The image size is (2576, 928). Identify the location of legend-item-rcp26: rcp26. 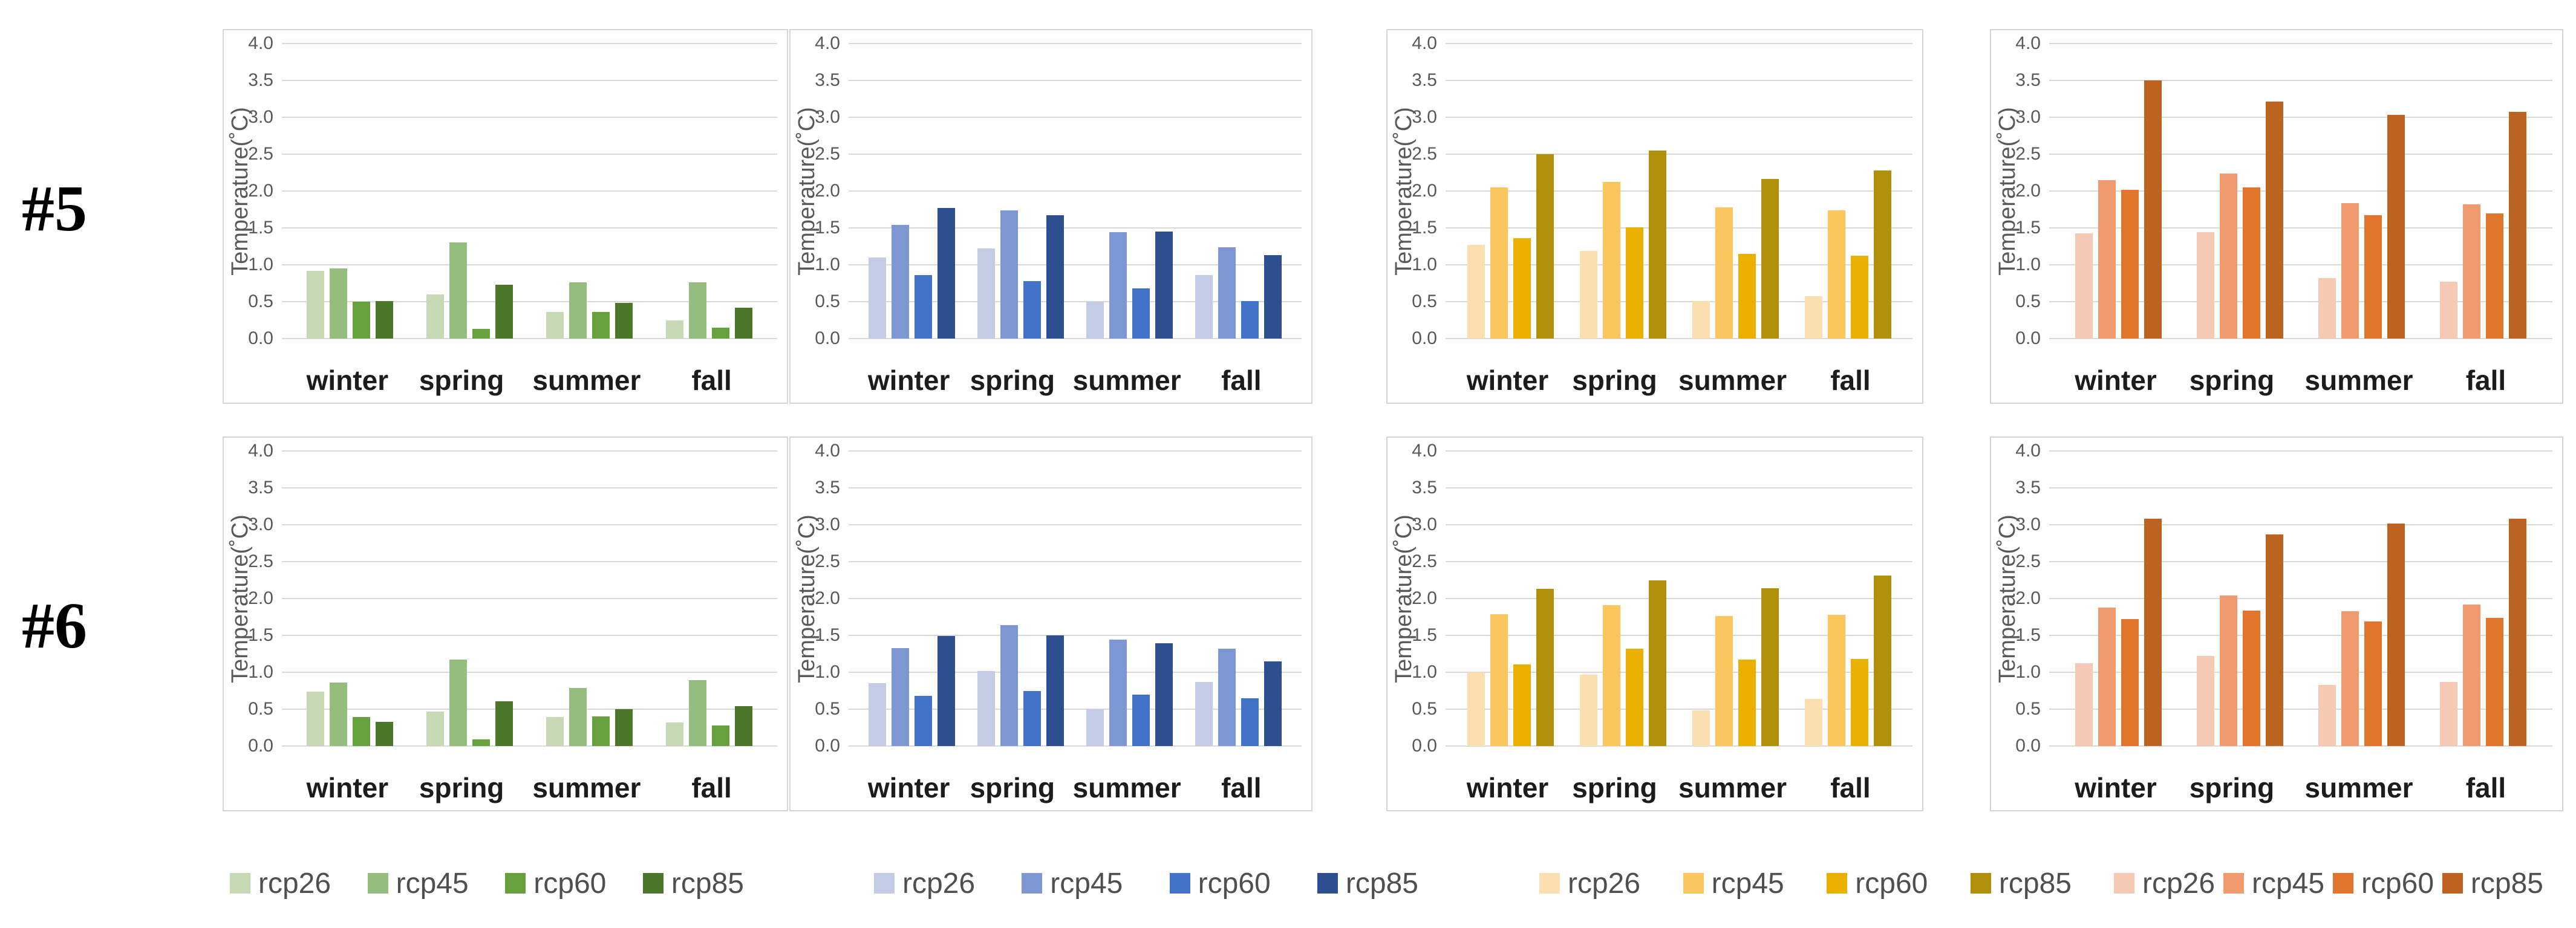
(2164, 883).